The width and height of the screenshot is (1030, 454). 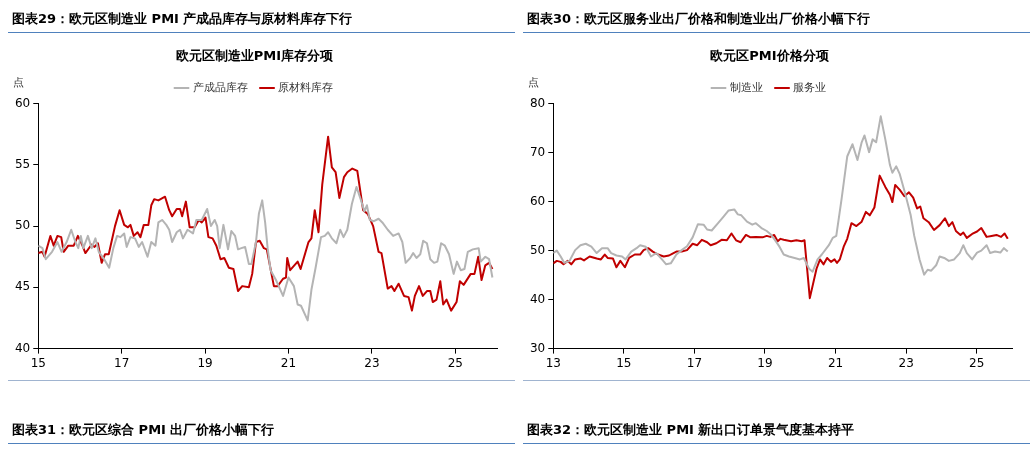 I want to click on y-tick-label: 80, so click(x=537, y=102).